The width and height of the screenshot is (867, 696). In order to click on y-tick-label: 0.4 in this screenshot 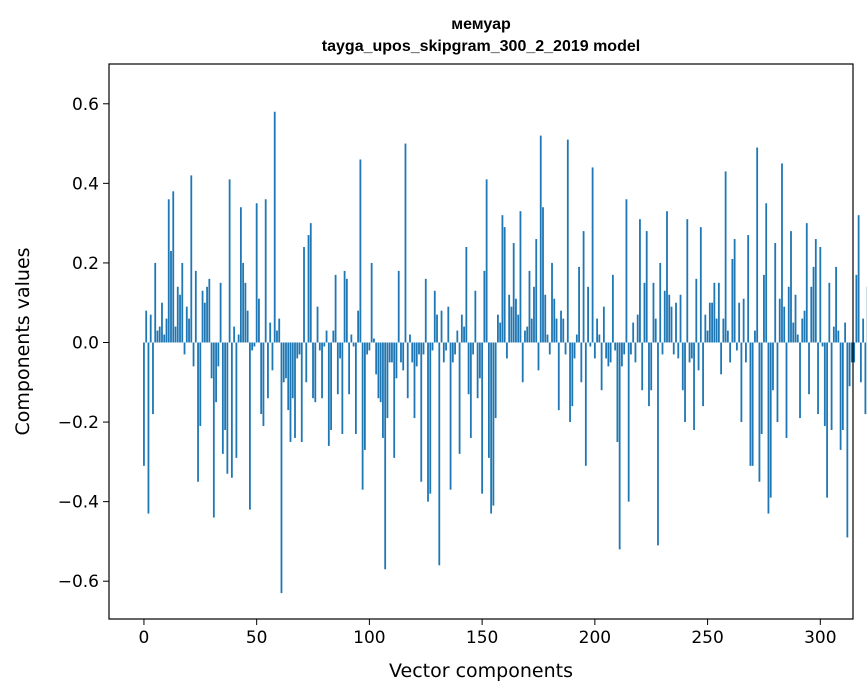, I will do `click(85, 184)`.